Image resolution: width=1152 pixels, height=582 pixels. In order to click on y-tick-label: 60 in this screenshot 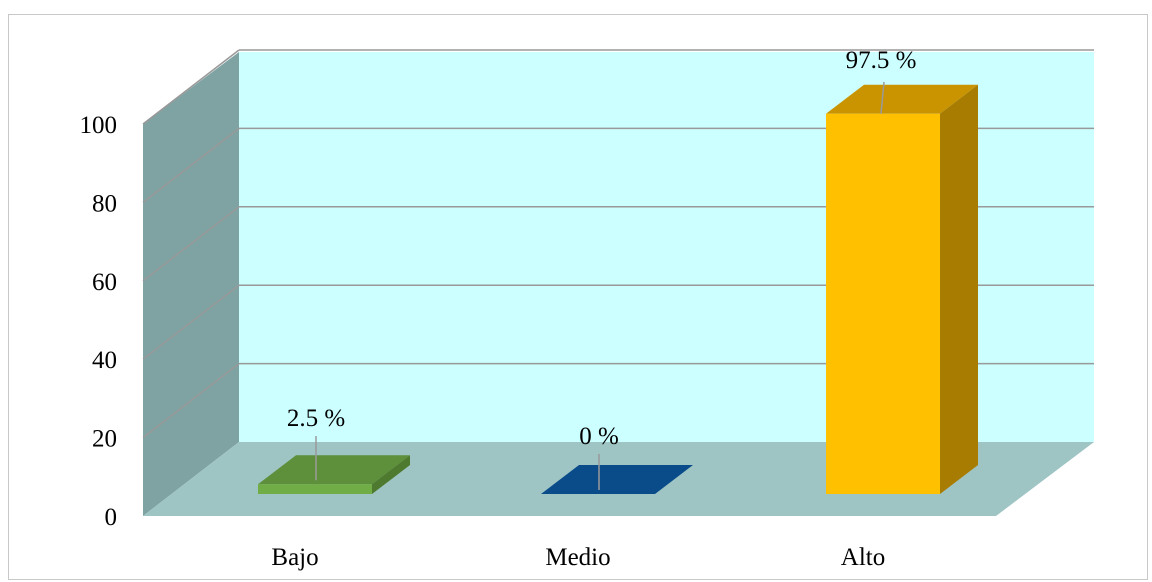, I will do `click(104, 282)`.